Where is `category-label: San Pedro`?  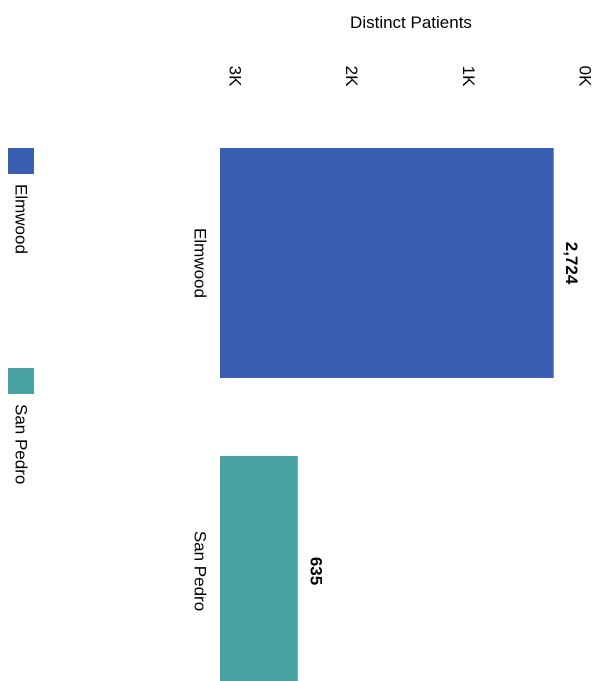
category-label: San Pedro is located at coordinates (200, 571).